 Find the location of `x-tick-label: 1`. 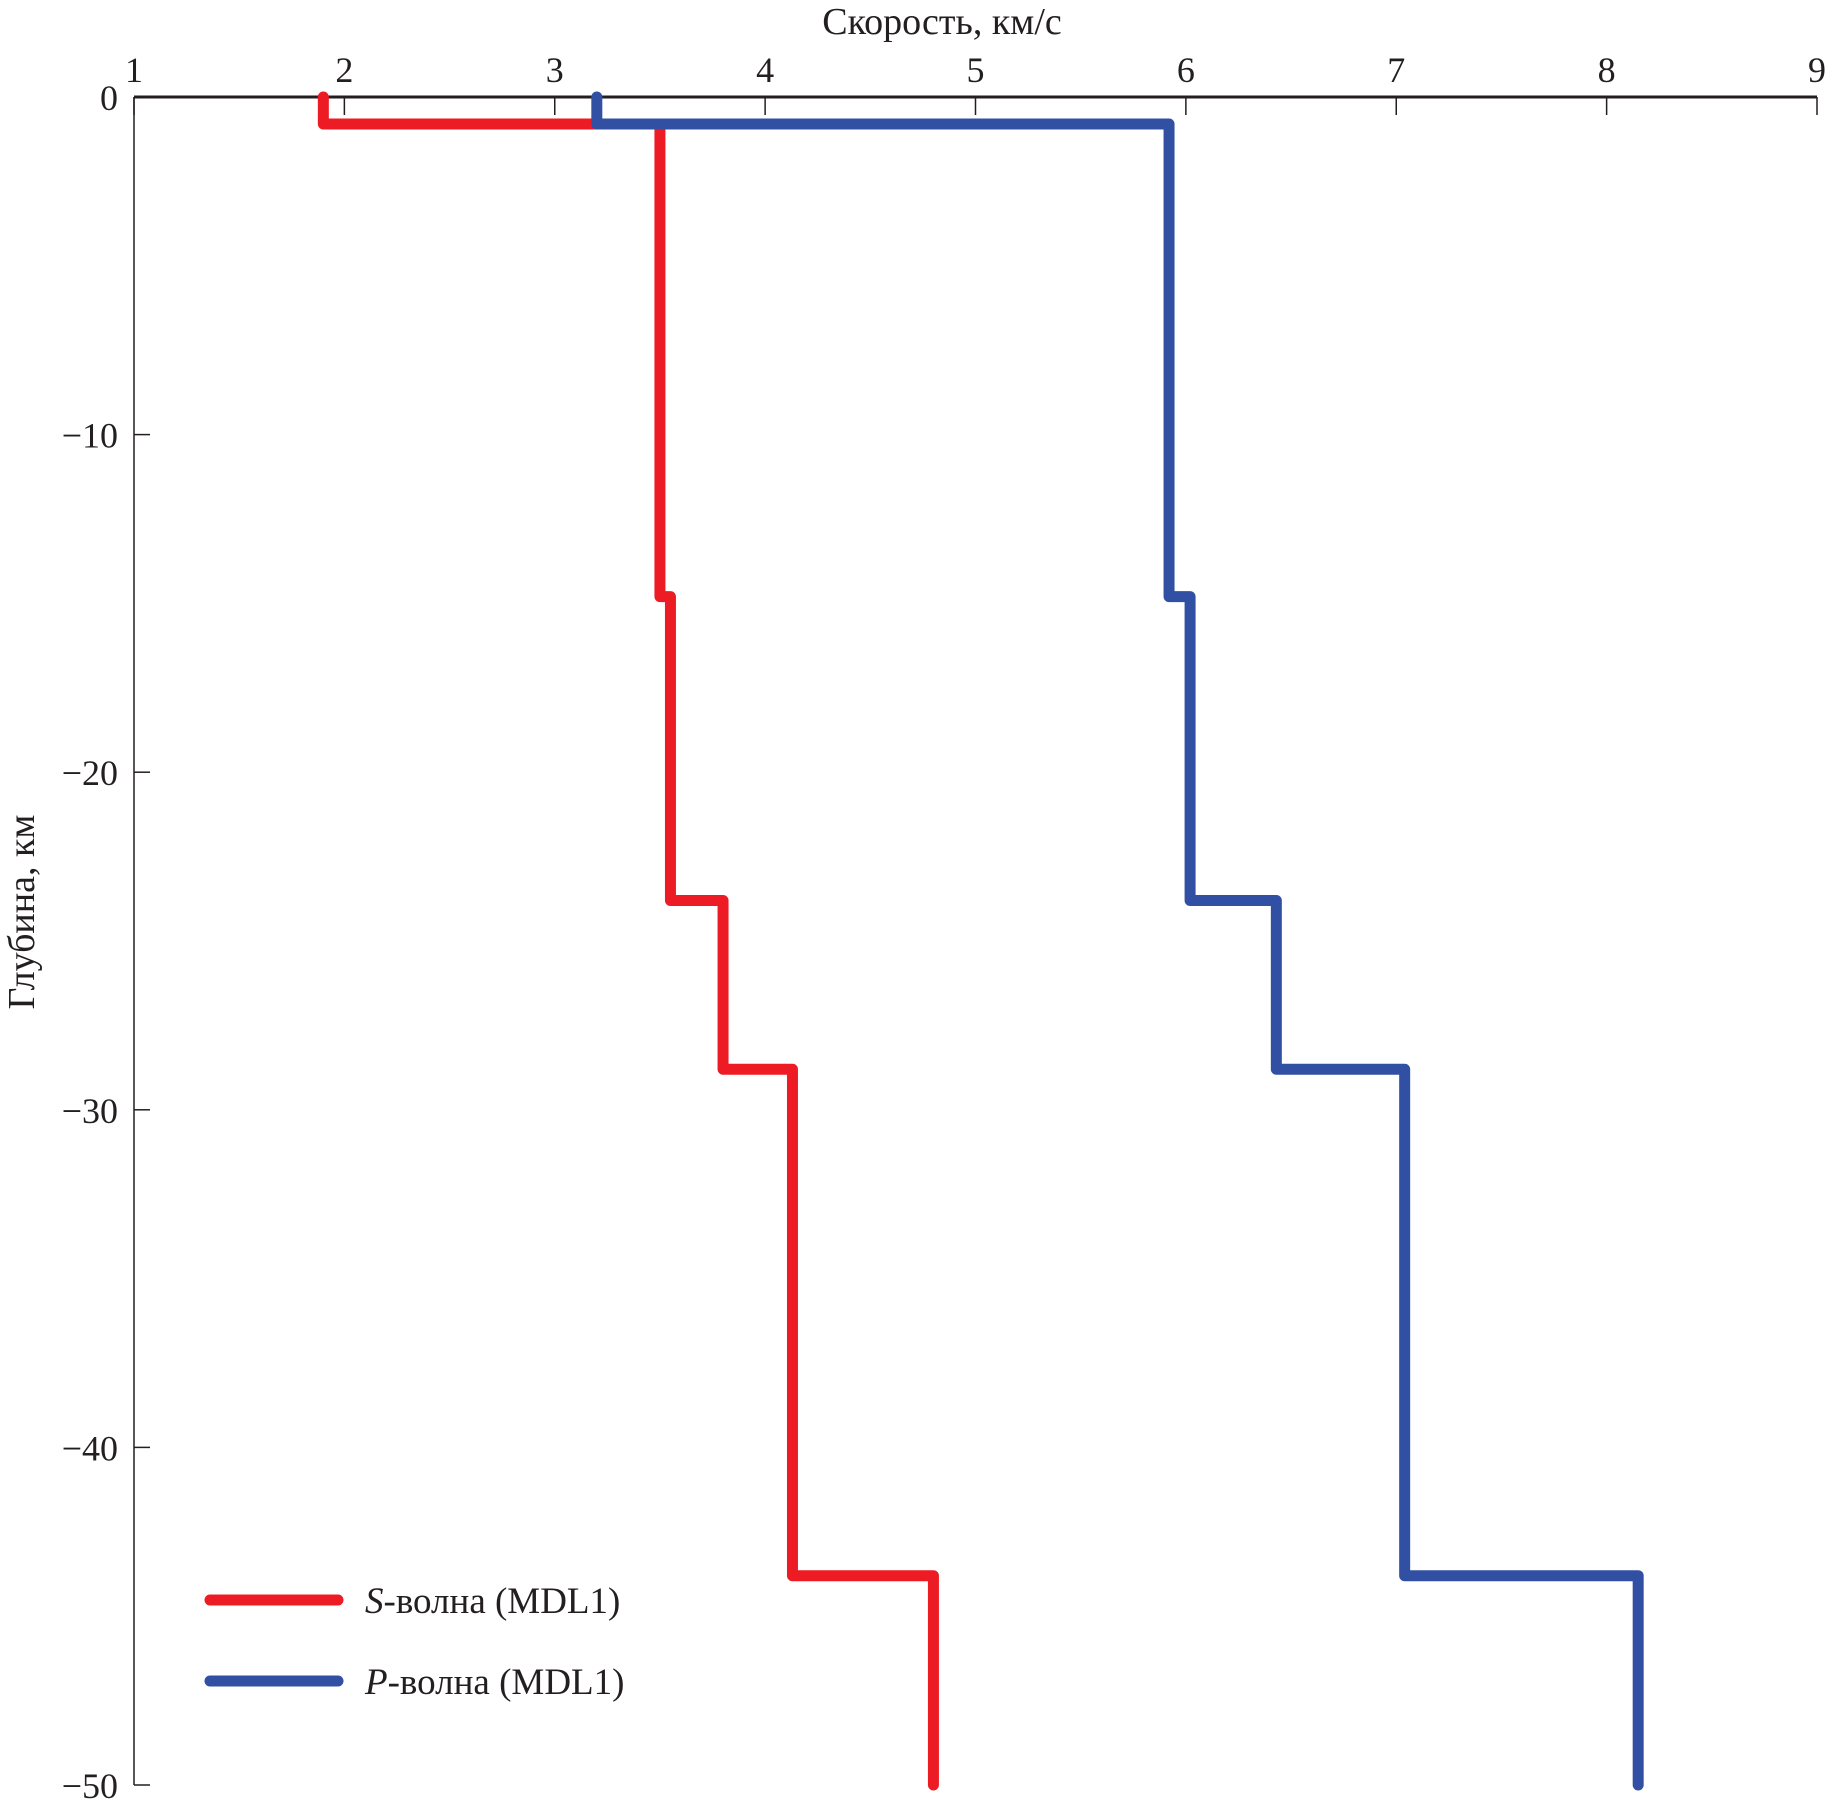

x-tick-label: 1 is located at coordinates (134, 70).